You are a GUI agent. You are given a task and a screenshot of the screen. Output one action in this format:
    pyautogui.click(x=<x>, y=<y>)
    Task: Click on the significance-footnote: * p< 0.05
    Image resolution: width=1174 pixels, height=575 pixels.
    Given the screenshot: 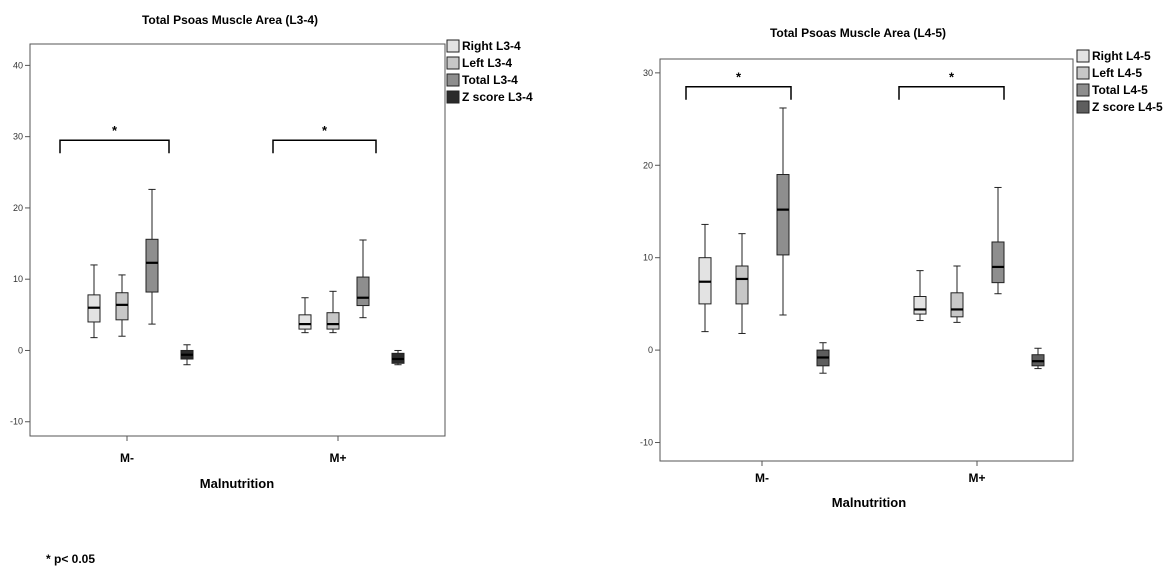 What is the action you would take?
    pyautogui.click(x=71, y=559)
    